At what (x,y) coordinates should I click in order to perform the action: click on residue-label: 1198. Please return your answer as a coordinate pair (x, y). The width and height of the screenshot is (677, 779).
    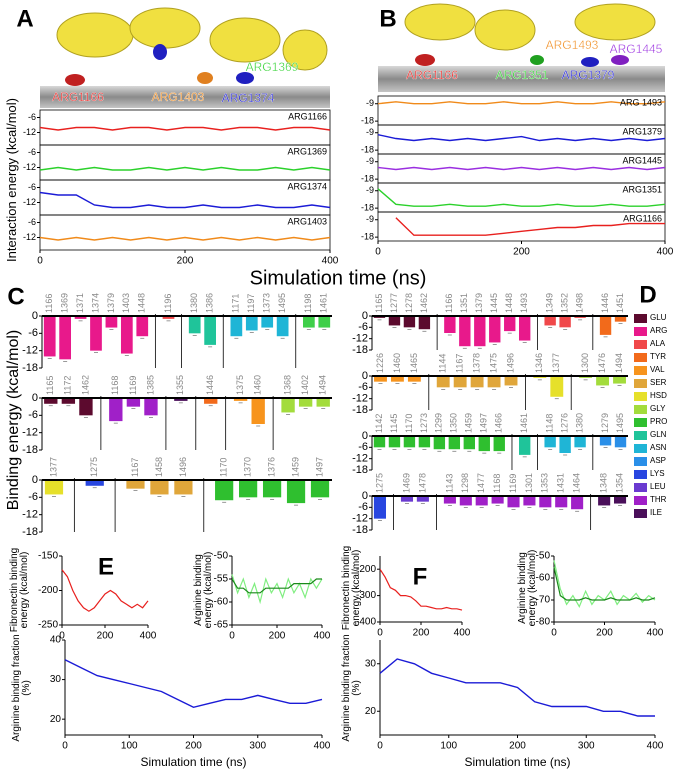
    Looking at the image, I should click on (308, 303).